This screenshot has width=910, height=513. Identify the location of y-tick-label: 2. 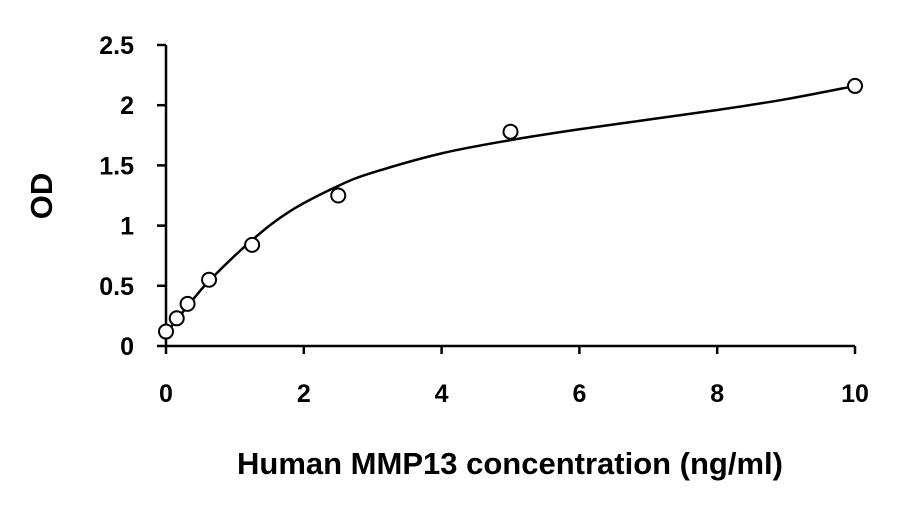
(127, 106).